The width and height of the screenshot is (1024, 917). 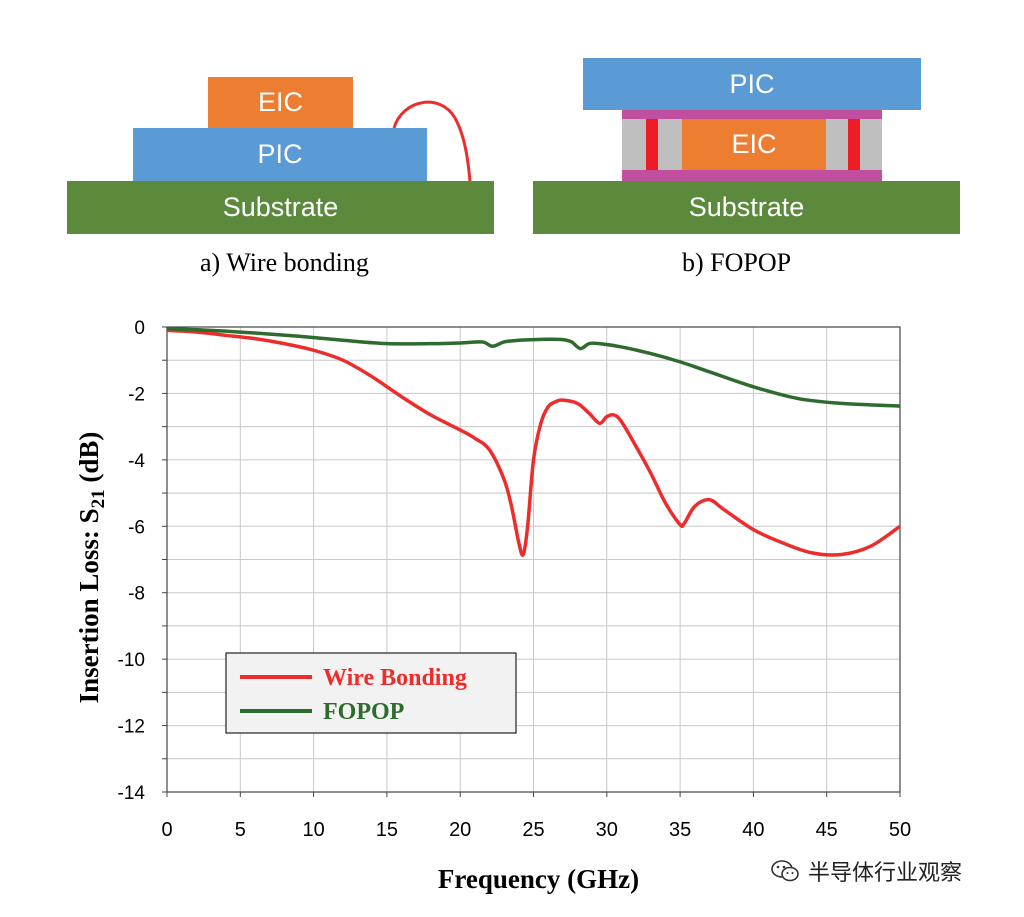 What do you see at coordinates (432, 141) in the screenshot?
I see `bond-wire` at bounding box center [432, 141].